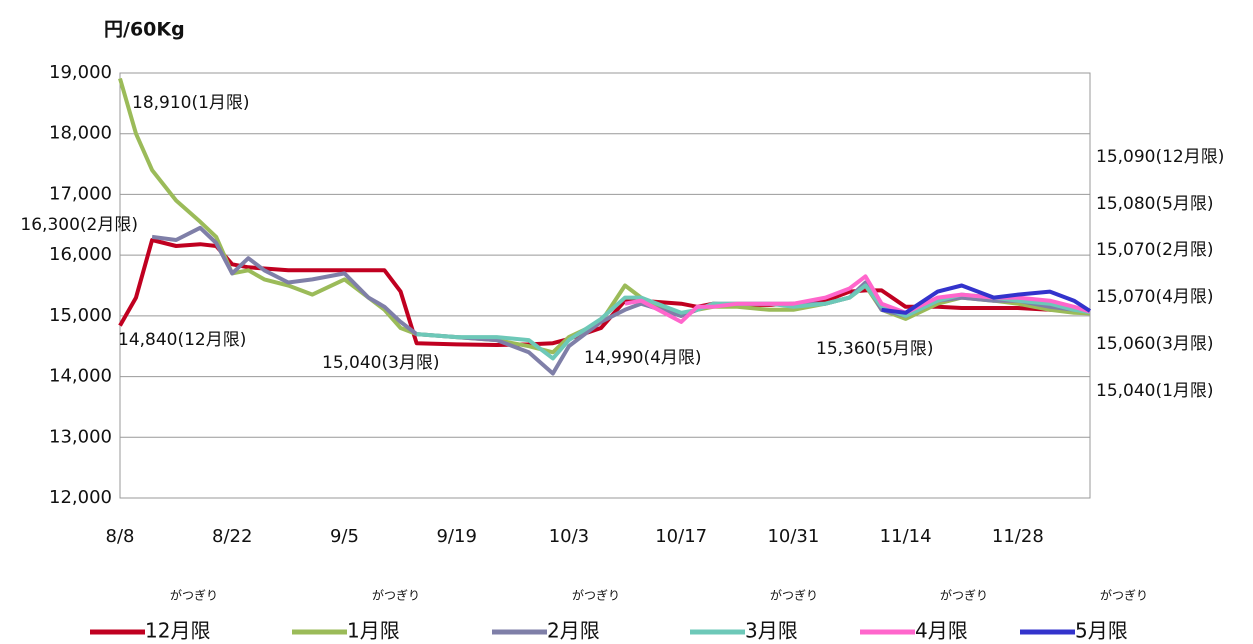 This screenshot has height=644, width=1253. What do you see at coordinates (80, 315) in the screenshot?
I see `y-tick-label: 15,000` at bounding box center [80, 315].